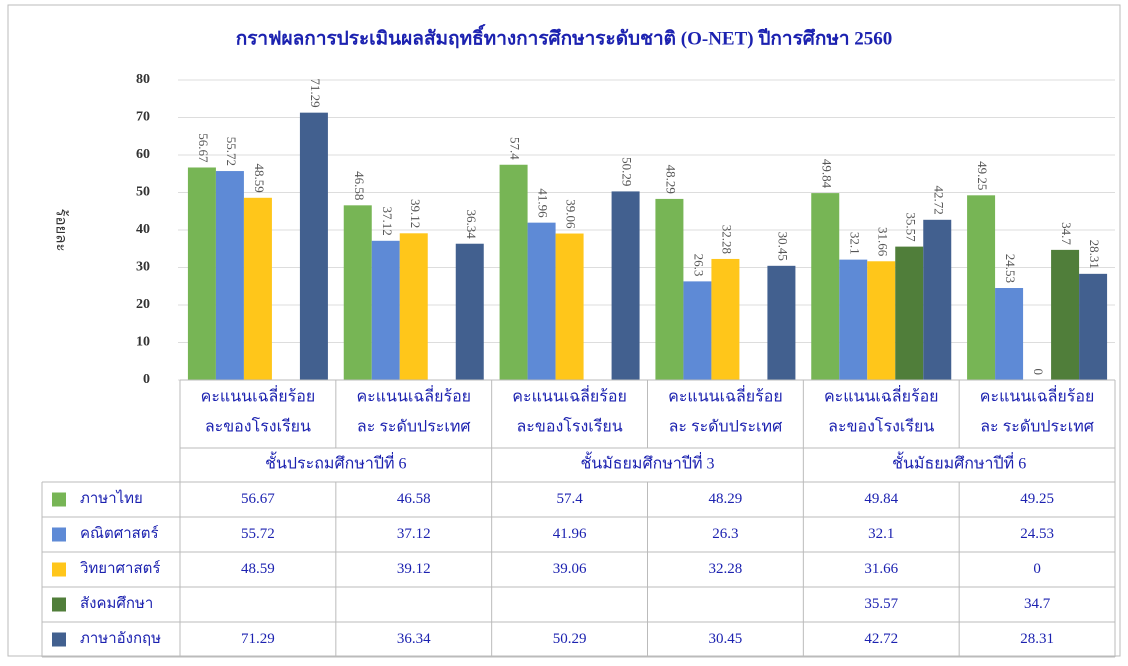 The image size is (1128, 666). What do you see at coordinates (1094, 254) in the screenshot?
I see `data-label: 28.31` at bounding box center [1094, 254].